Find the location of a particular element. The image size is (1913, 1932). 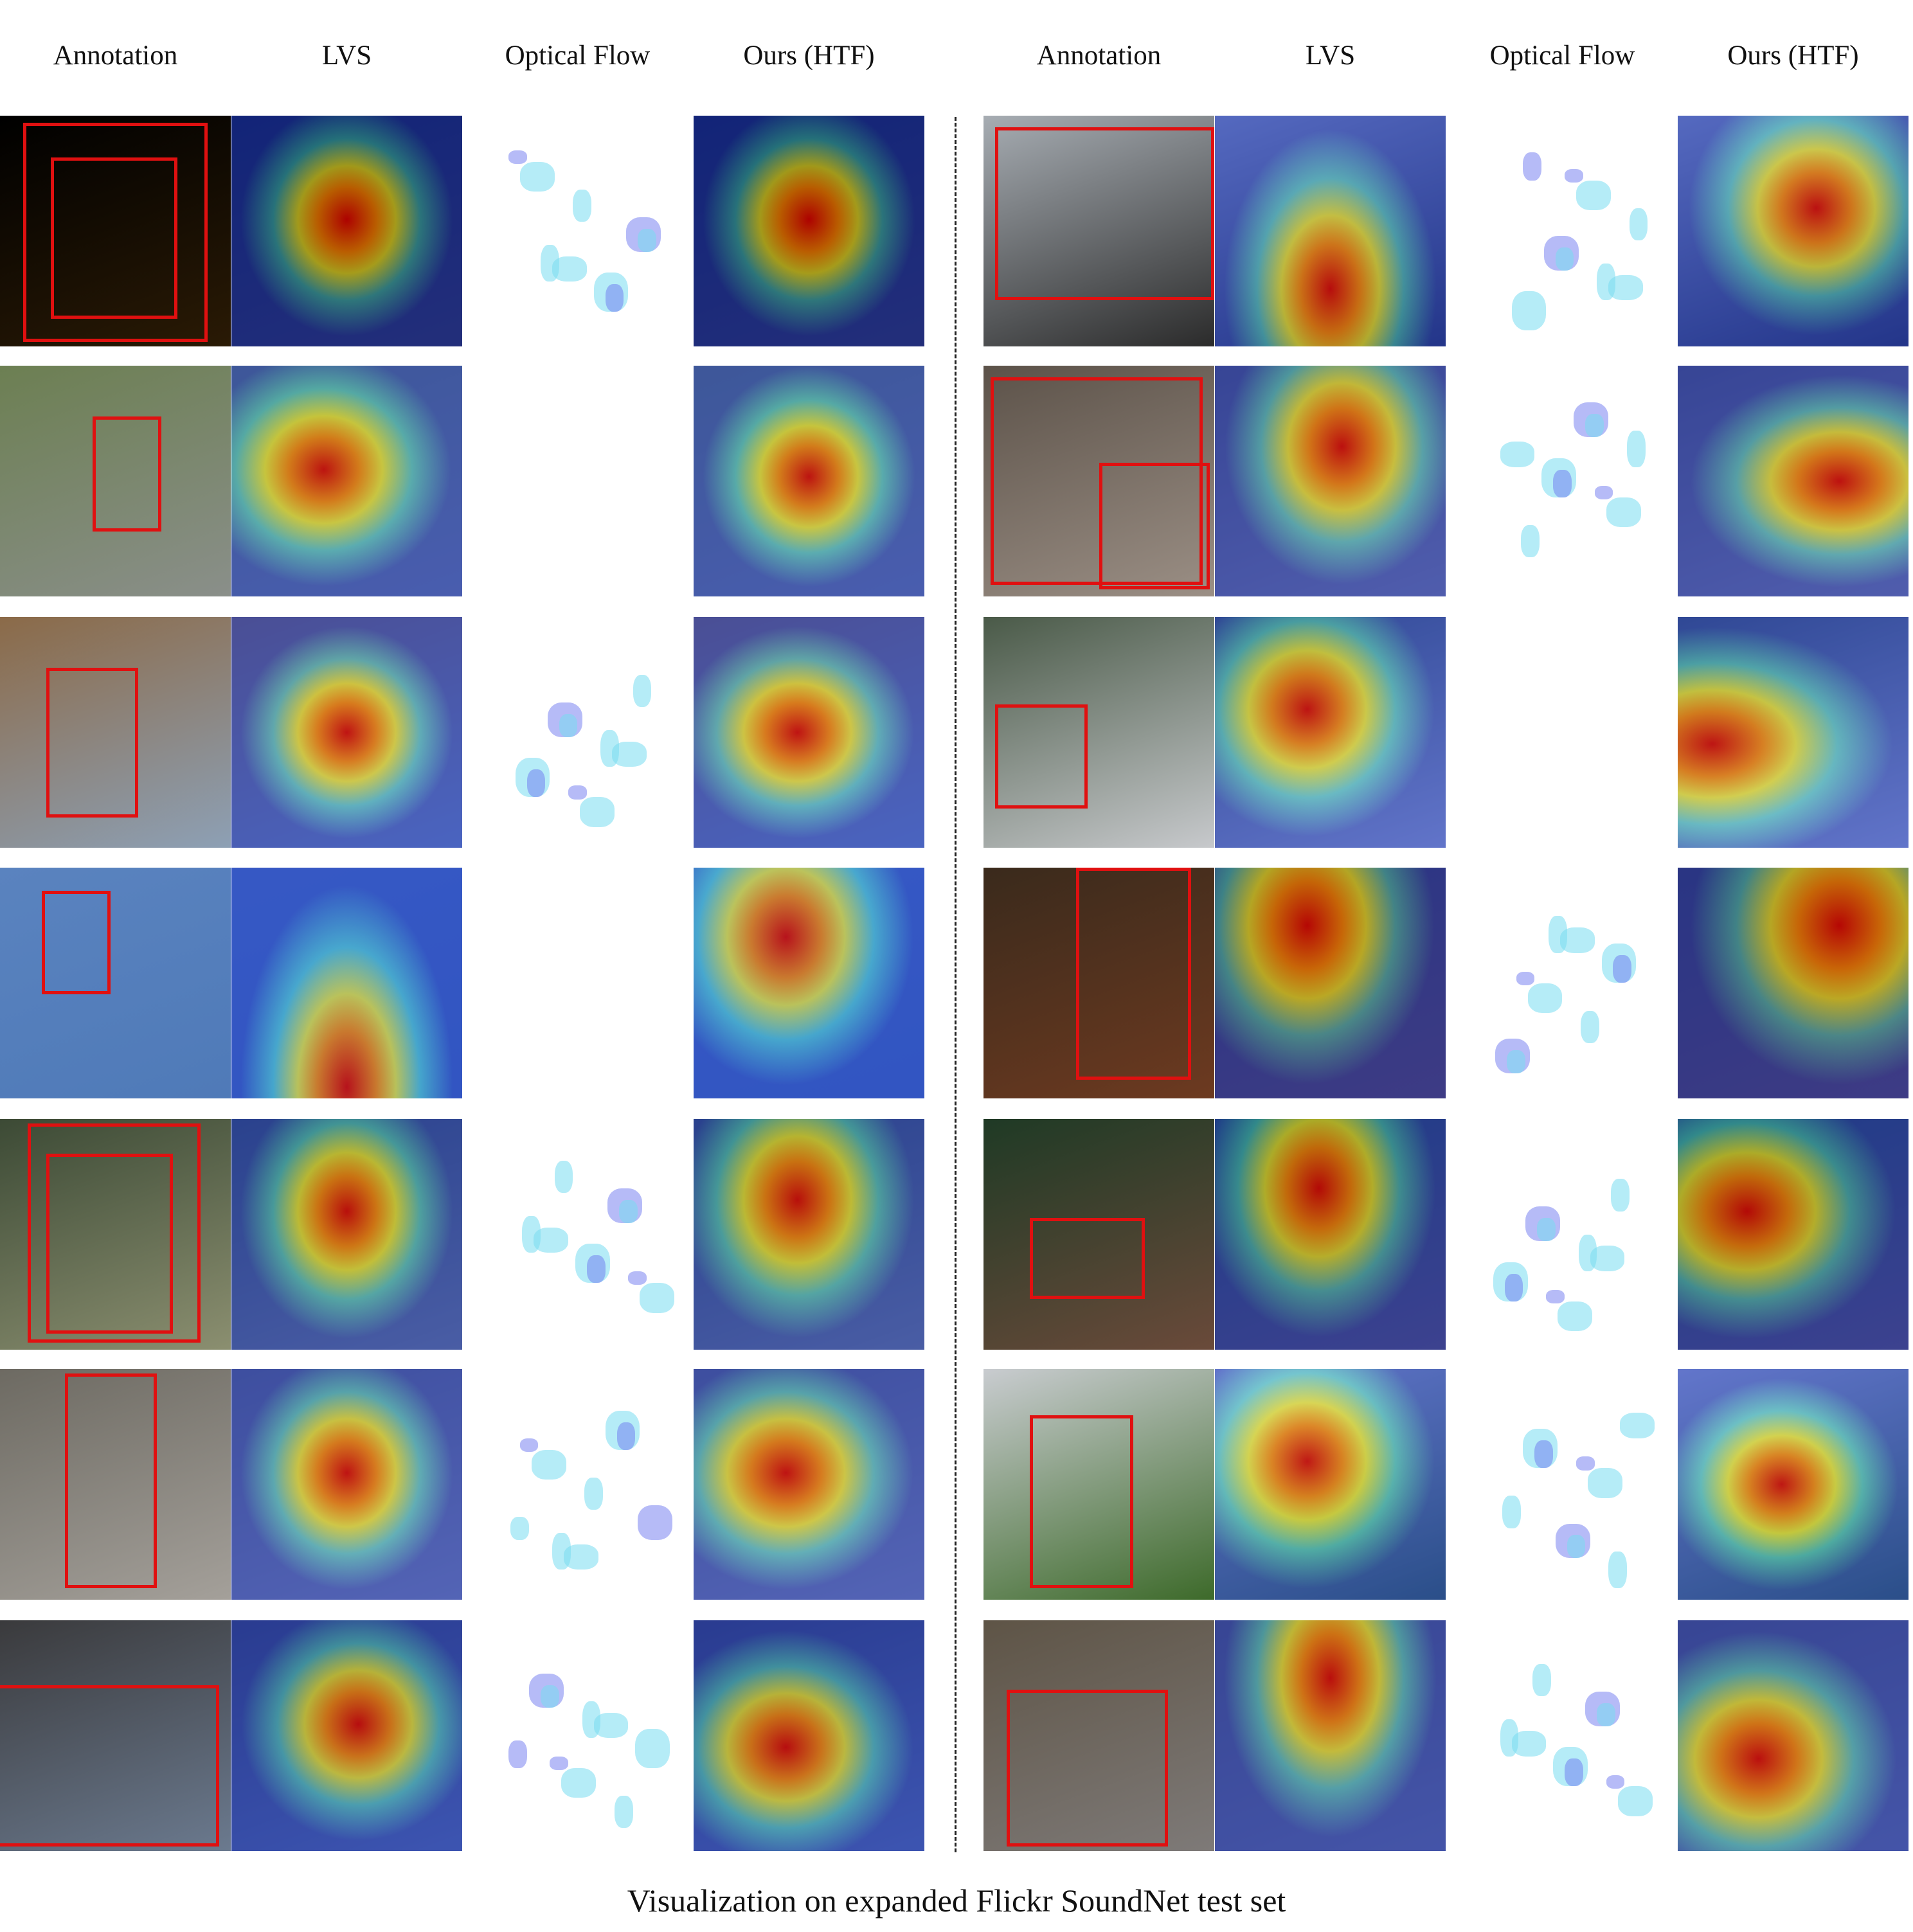

column-header: Ours (HTF) is located at coordinates (809, 56).